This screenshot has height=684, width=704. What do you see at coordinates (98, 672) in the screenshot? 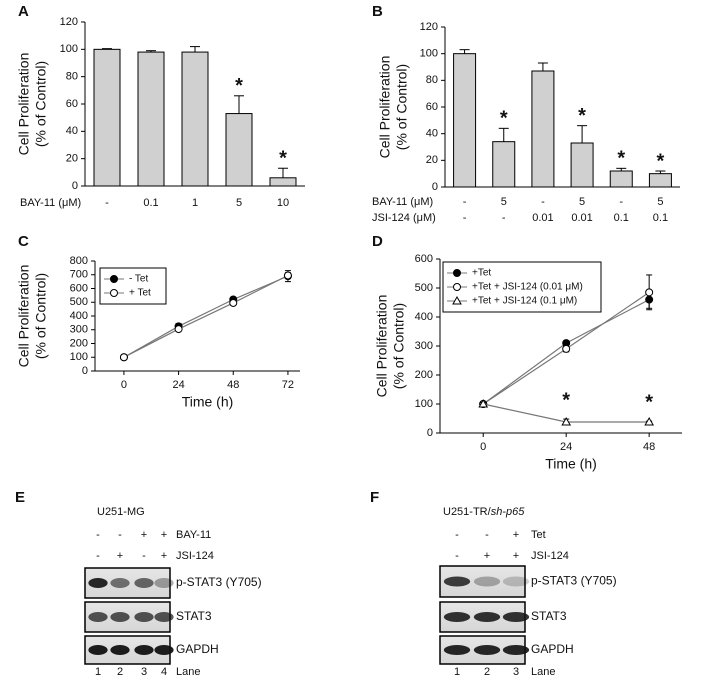
I see `lane-number: 1` at bounding box center [98, 672].